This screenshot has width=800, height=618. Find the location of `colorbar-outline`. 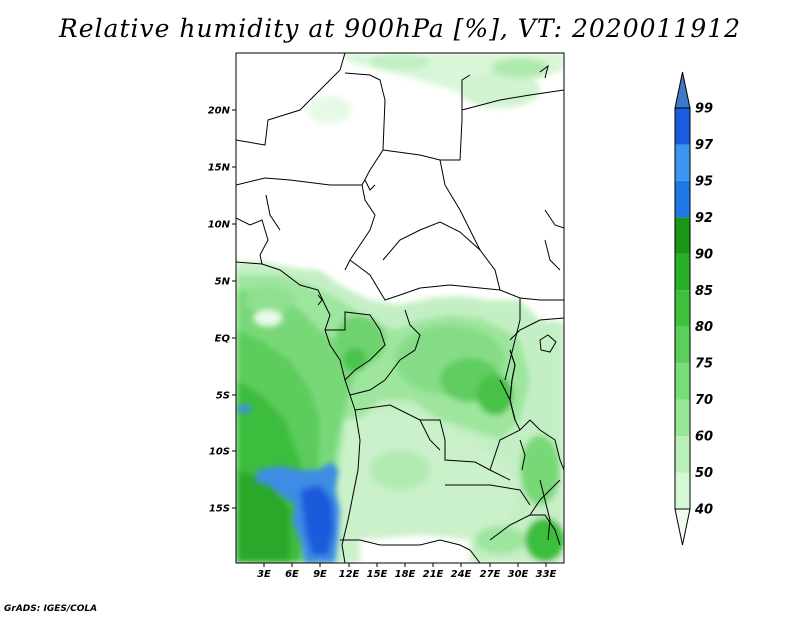

colorbar-outline is located at coordinates (682, 308).